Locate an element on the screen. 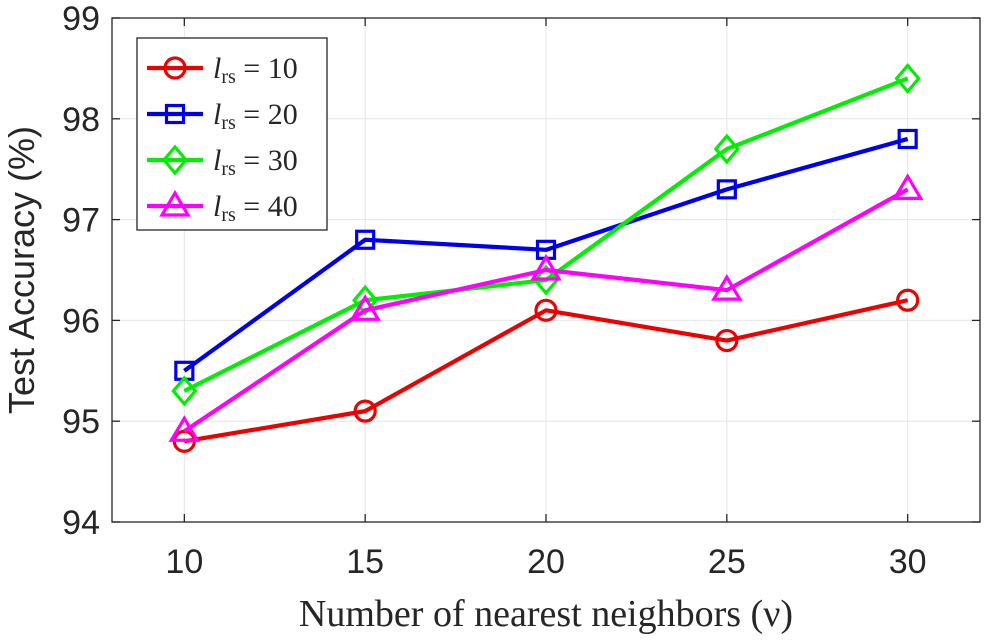 This screenshot has height=641, width=984. legend-item: lrs = 20 is located at coordinates (222, 116).